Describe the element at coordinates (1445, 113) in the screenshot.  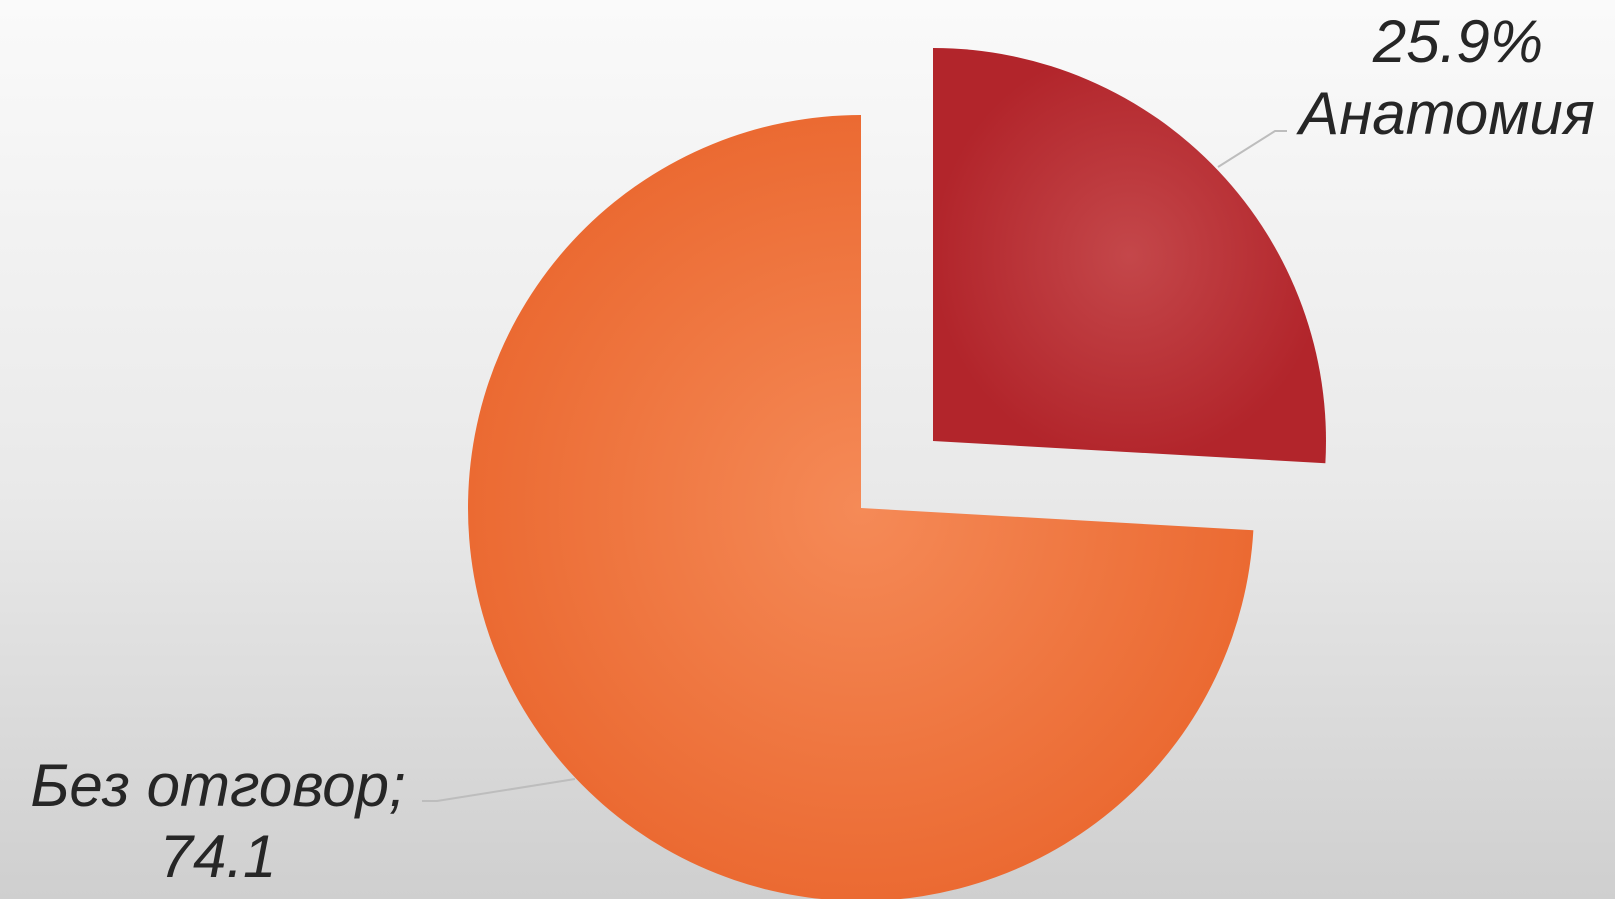
I see `data-label-name-anatomy: Анатомия` at that location.